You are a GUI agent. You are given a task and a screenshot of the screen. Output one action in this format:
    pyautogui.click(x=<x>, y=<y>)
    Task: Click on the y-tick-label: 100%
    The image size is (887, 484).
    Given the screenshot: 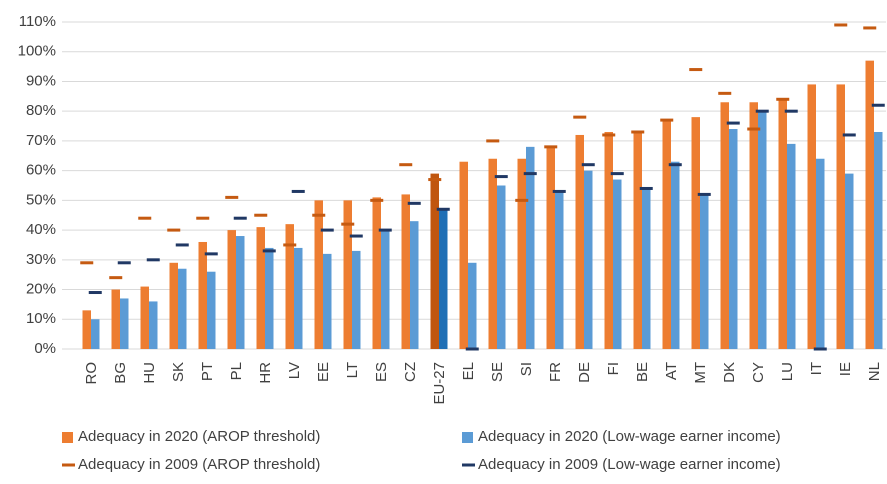 What is the action you would take?
    pyautogui.click(x=37, y=51)
    